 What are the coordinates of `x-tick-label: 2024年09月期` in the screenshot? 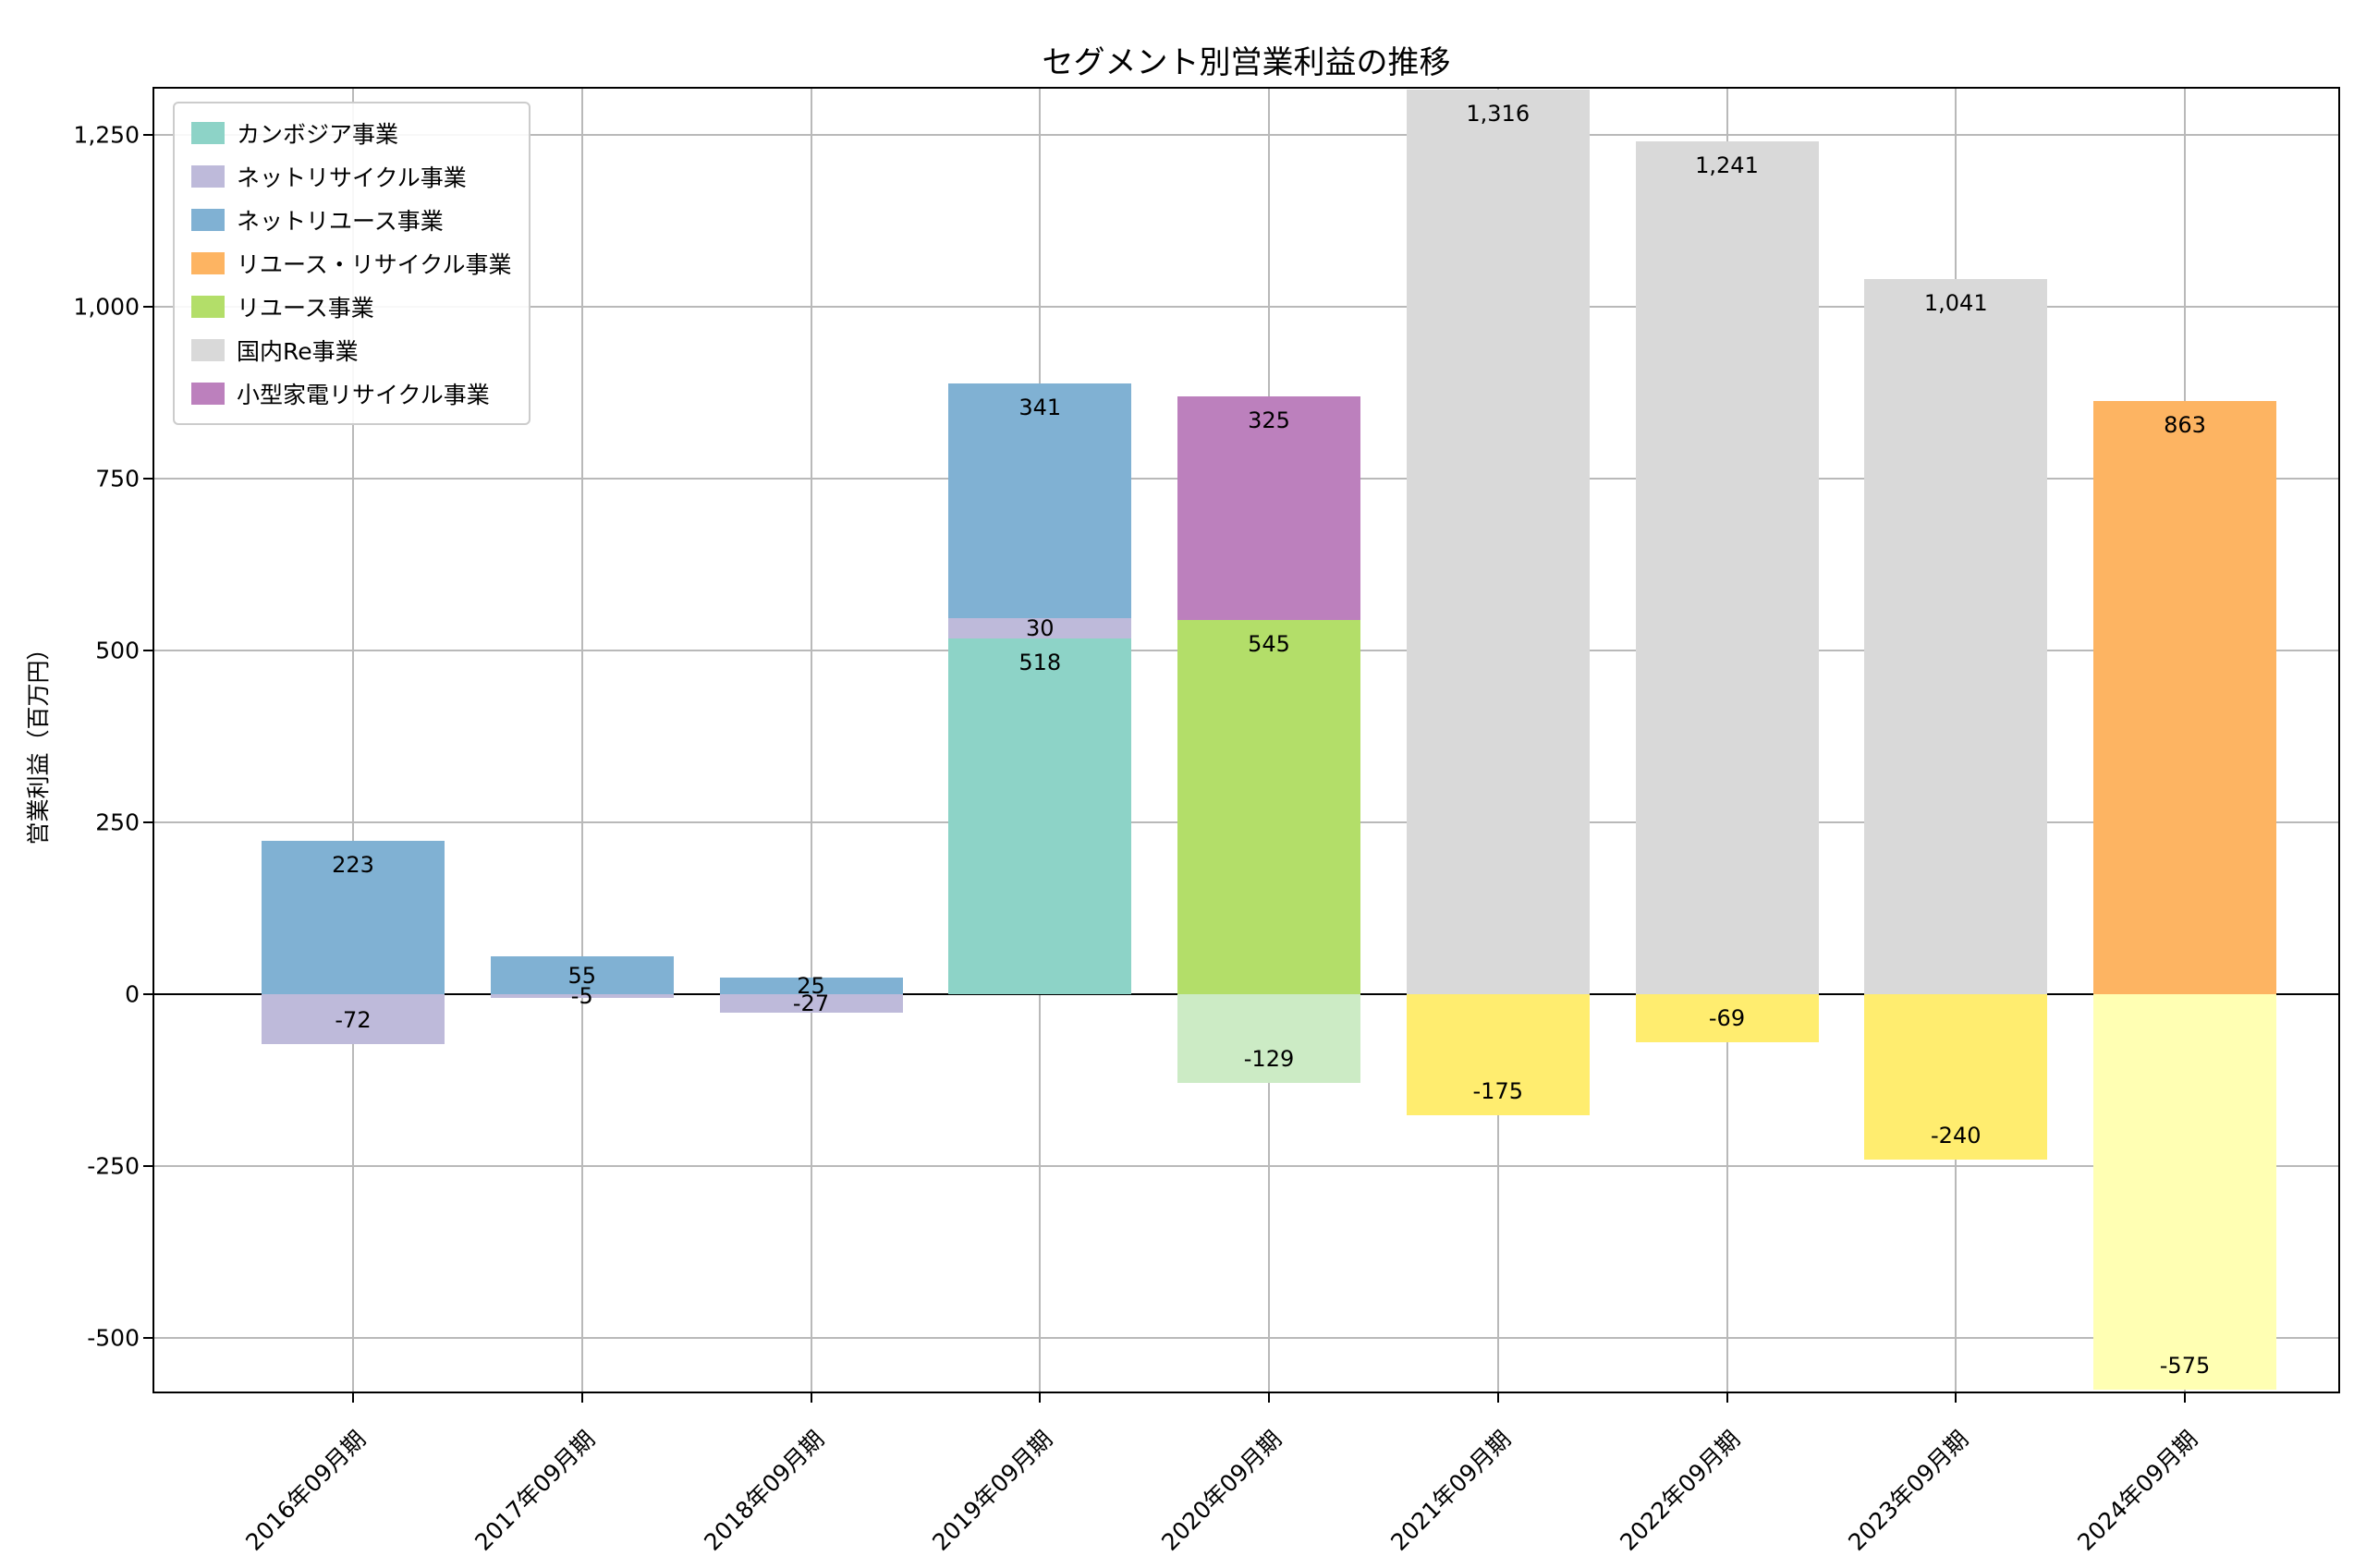 It's located at (2137, 1490).